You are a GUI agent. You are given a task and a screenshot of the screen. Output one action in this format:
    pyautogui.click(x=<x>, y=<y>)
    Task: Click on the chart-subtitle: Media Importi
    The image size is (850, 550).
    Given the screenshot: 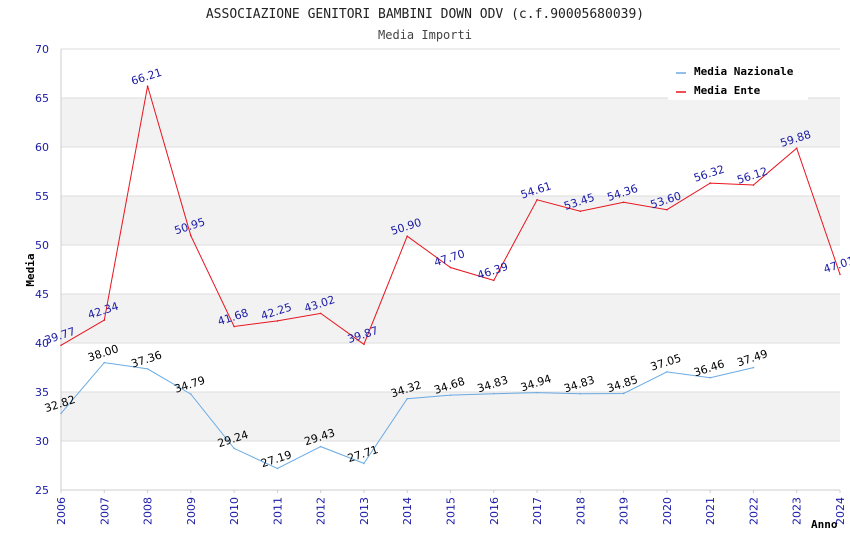 What is the action you would take?
    pyautogui.click(x=425, y=35)
    